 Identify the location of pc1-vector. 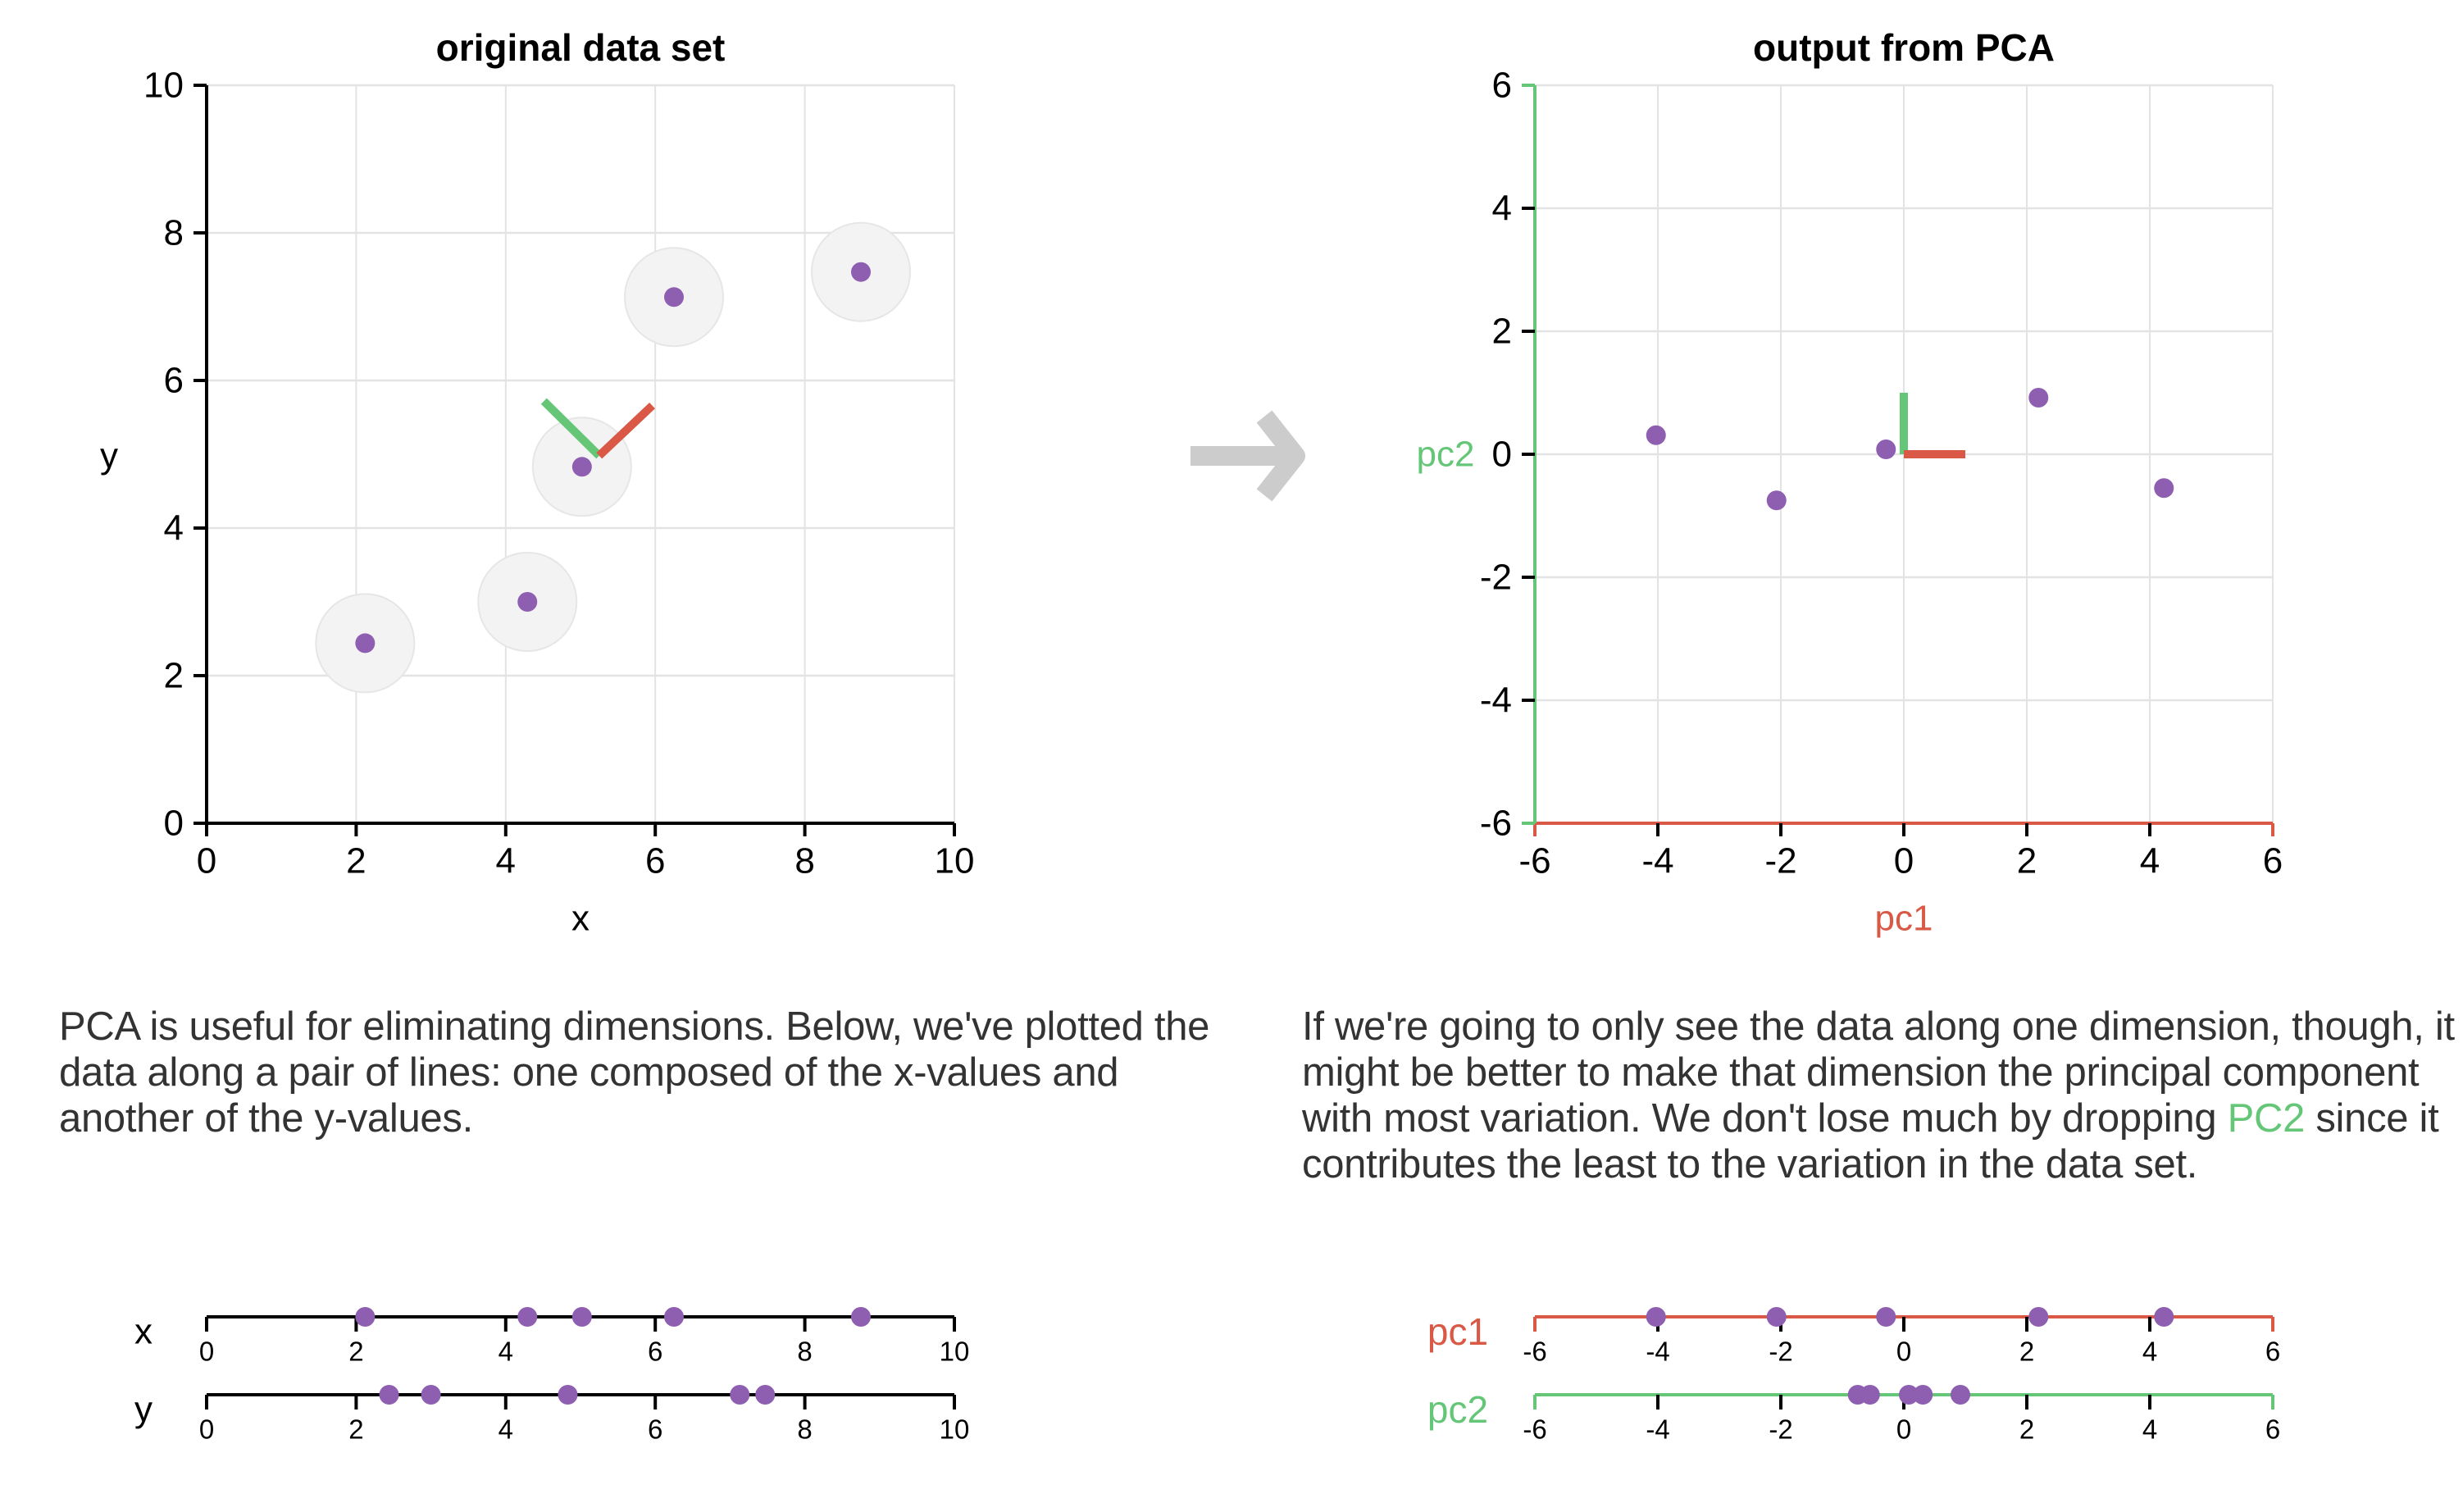
(625, 430).